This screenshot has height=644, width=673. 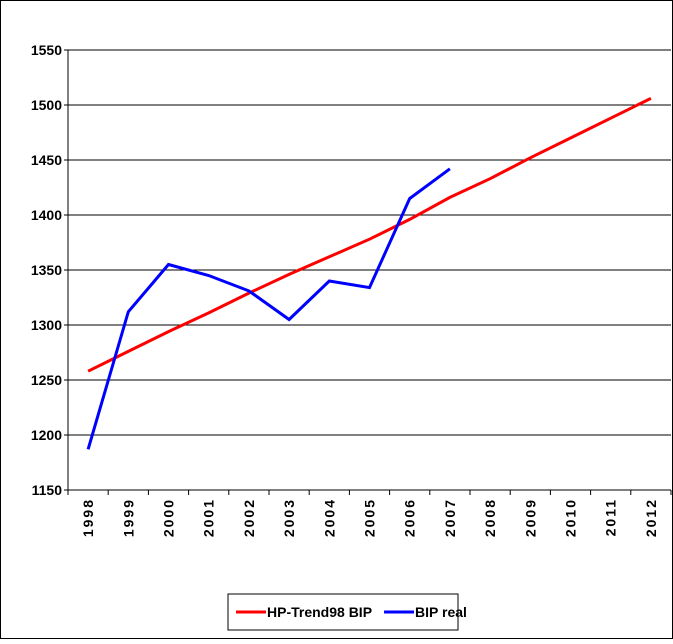 I want to click on legend-label: HP-Trend98 BIP, so click(x=319, y=612).